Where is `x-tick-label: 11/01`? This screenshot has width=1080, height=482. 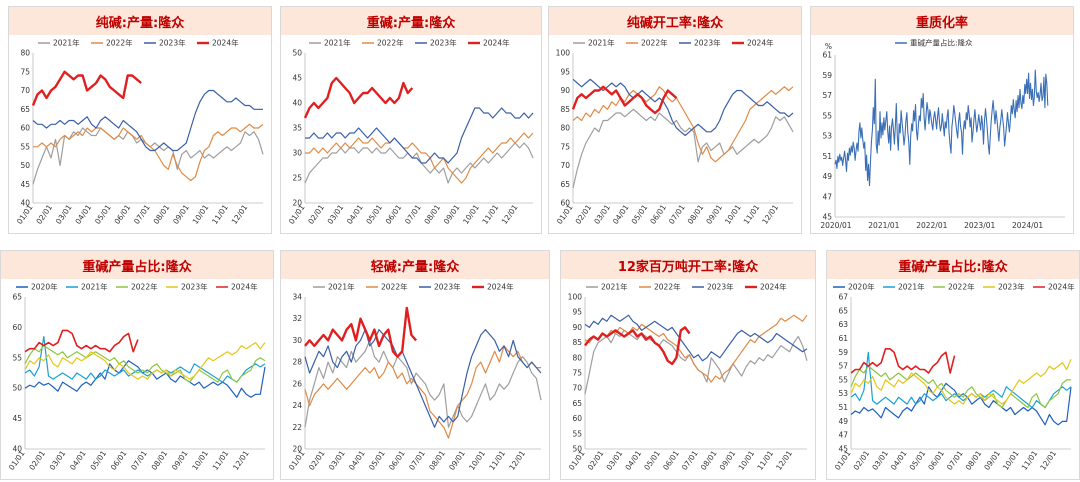
x-tick-label: 11/01 is located at coordinates (220, 214).